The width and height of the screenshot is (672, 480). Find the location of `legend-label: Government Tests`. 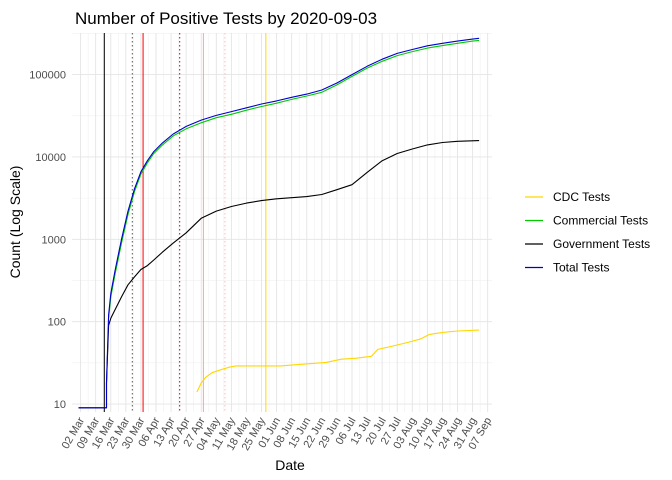

legend-label: Government Tests is located at coordinates (601, 244).